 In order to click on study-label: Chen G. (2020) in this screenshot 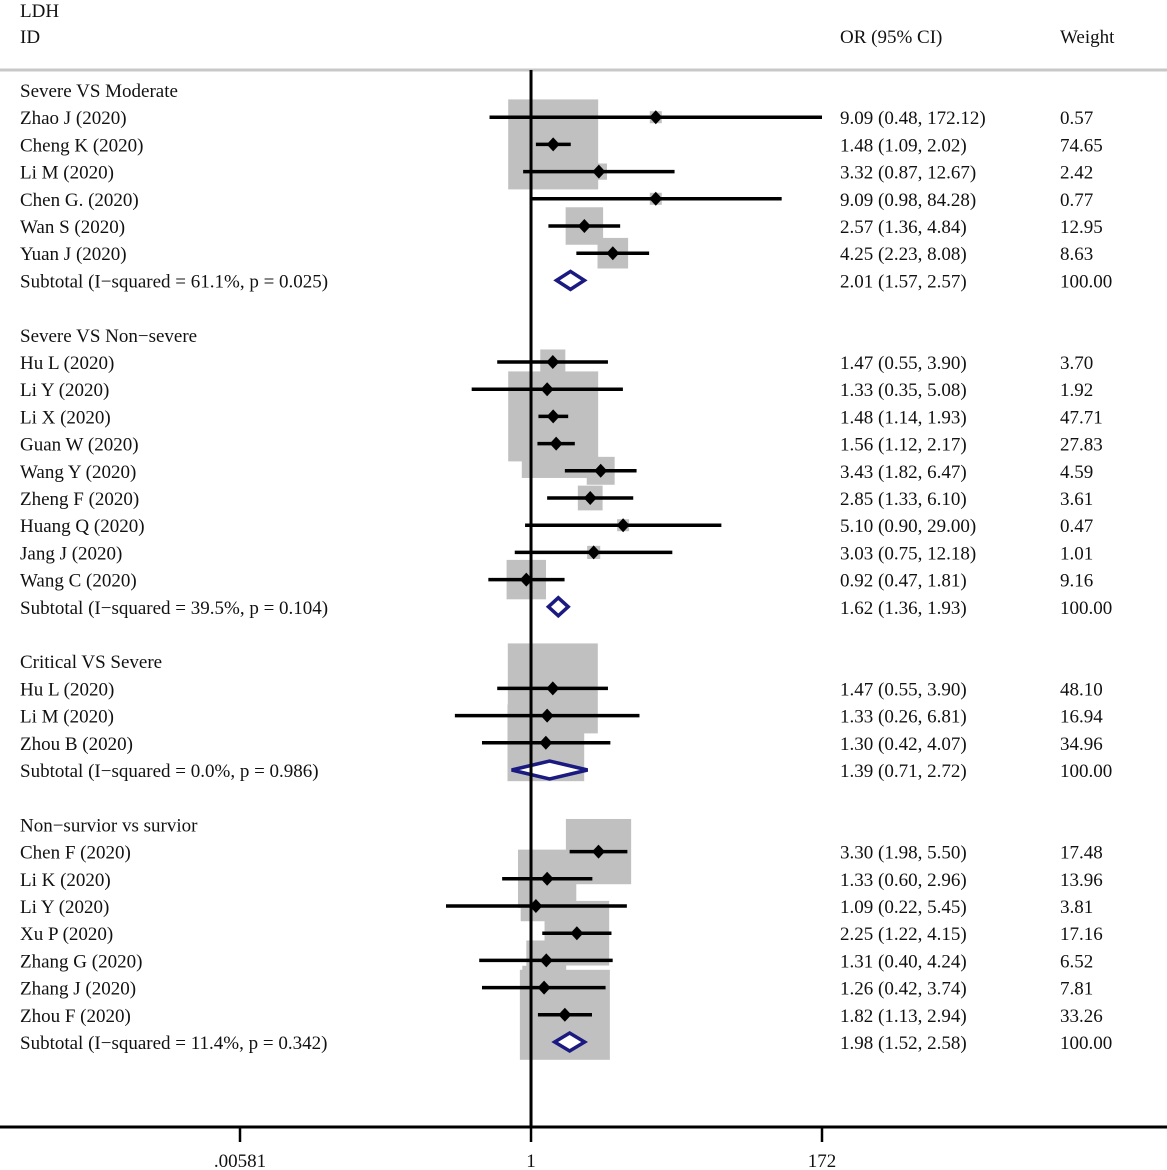, I will do `click(79, 200)`.